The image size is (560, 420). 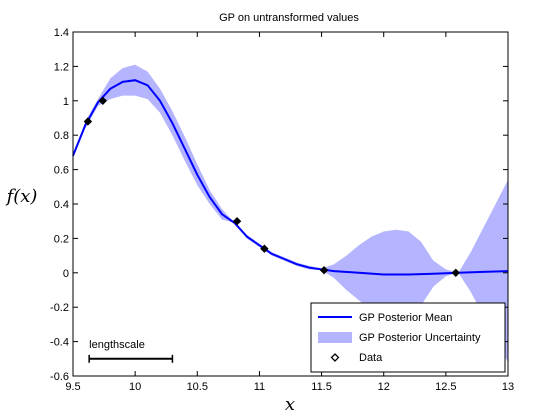 I want to click on legend-data-marker, so click(x=335, y=357).